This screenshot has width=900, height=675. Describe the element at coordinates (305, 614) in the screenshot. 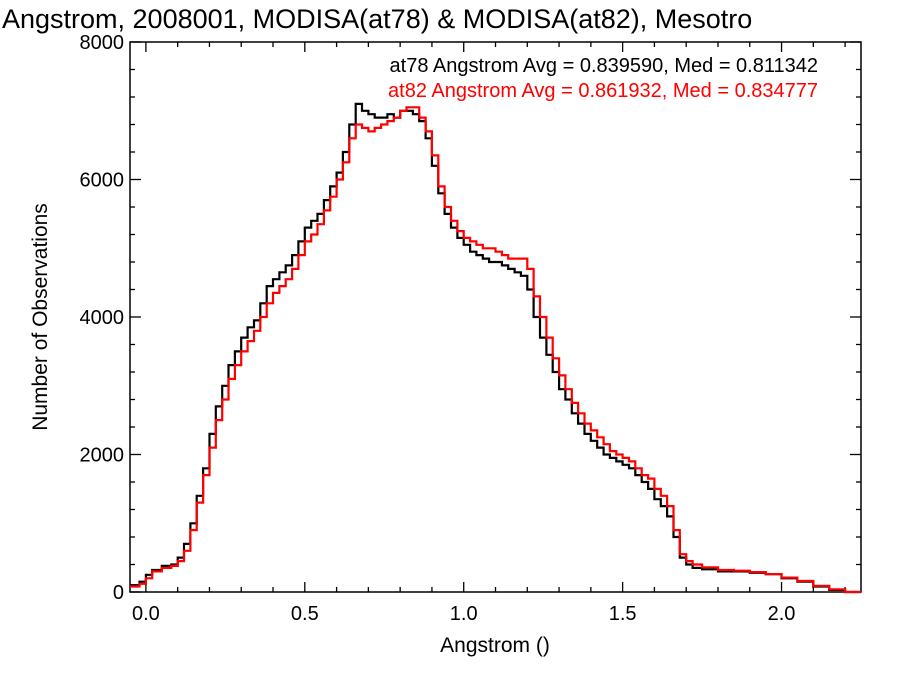

I see `x-tick-label: 0.5` at that location.